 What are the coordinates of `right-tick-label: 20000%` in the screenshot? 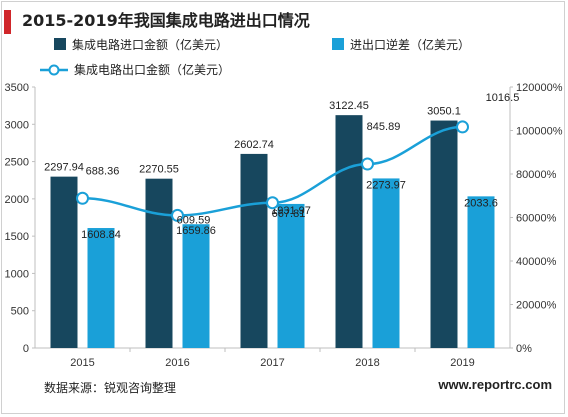 It's located at (536, 306).